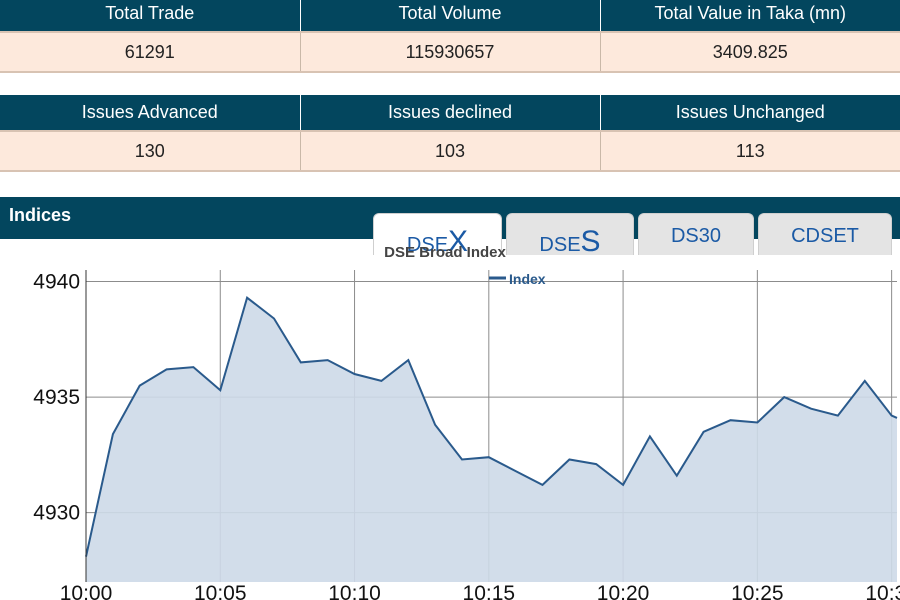 The height and width of the screenshot is (600, 900). What do you see at coordinates (450, 16) in the screenshot?
I see `header-total-volume: Total Volume` at bounding box center [450, 16].